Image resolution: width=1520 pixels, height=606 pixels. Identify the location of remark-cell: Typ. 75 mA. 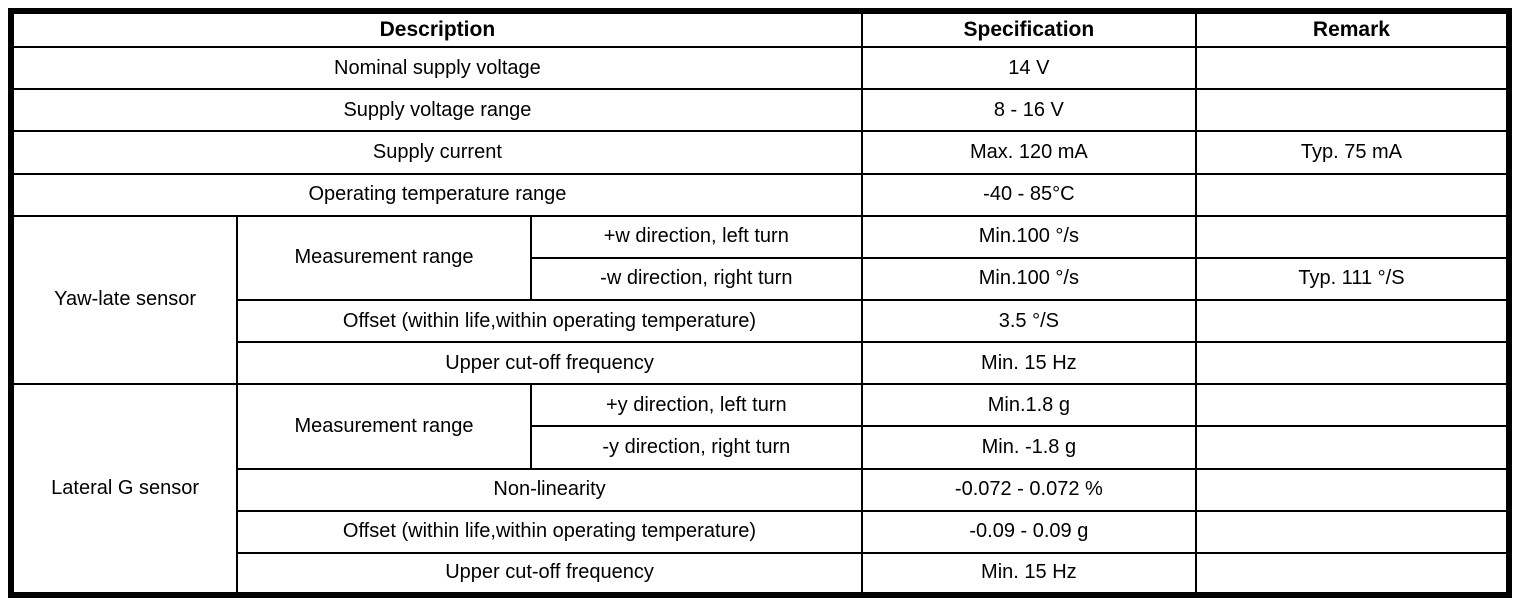
(1352, 152).